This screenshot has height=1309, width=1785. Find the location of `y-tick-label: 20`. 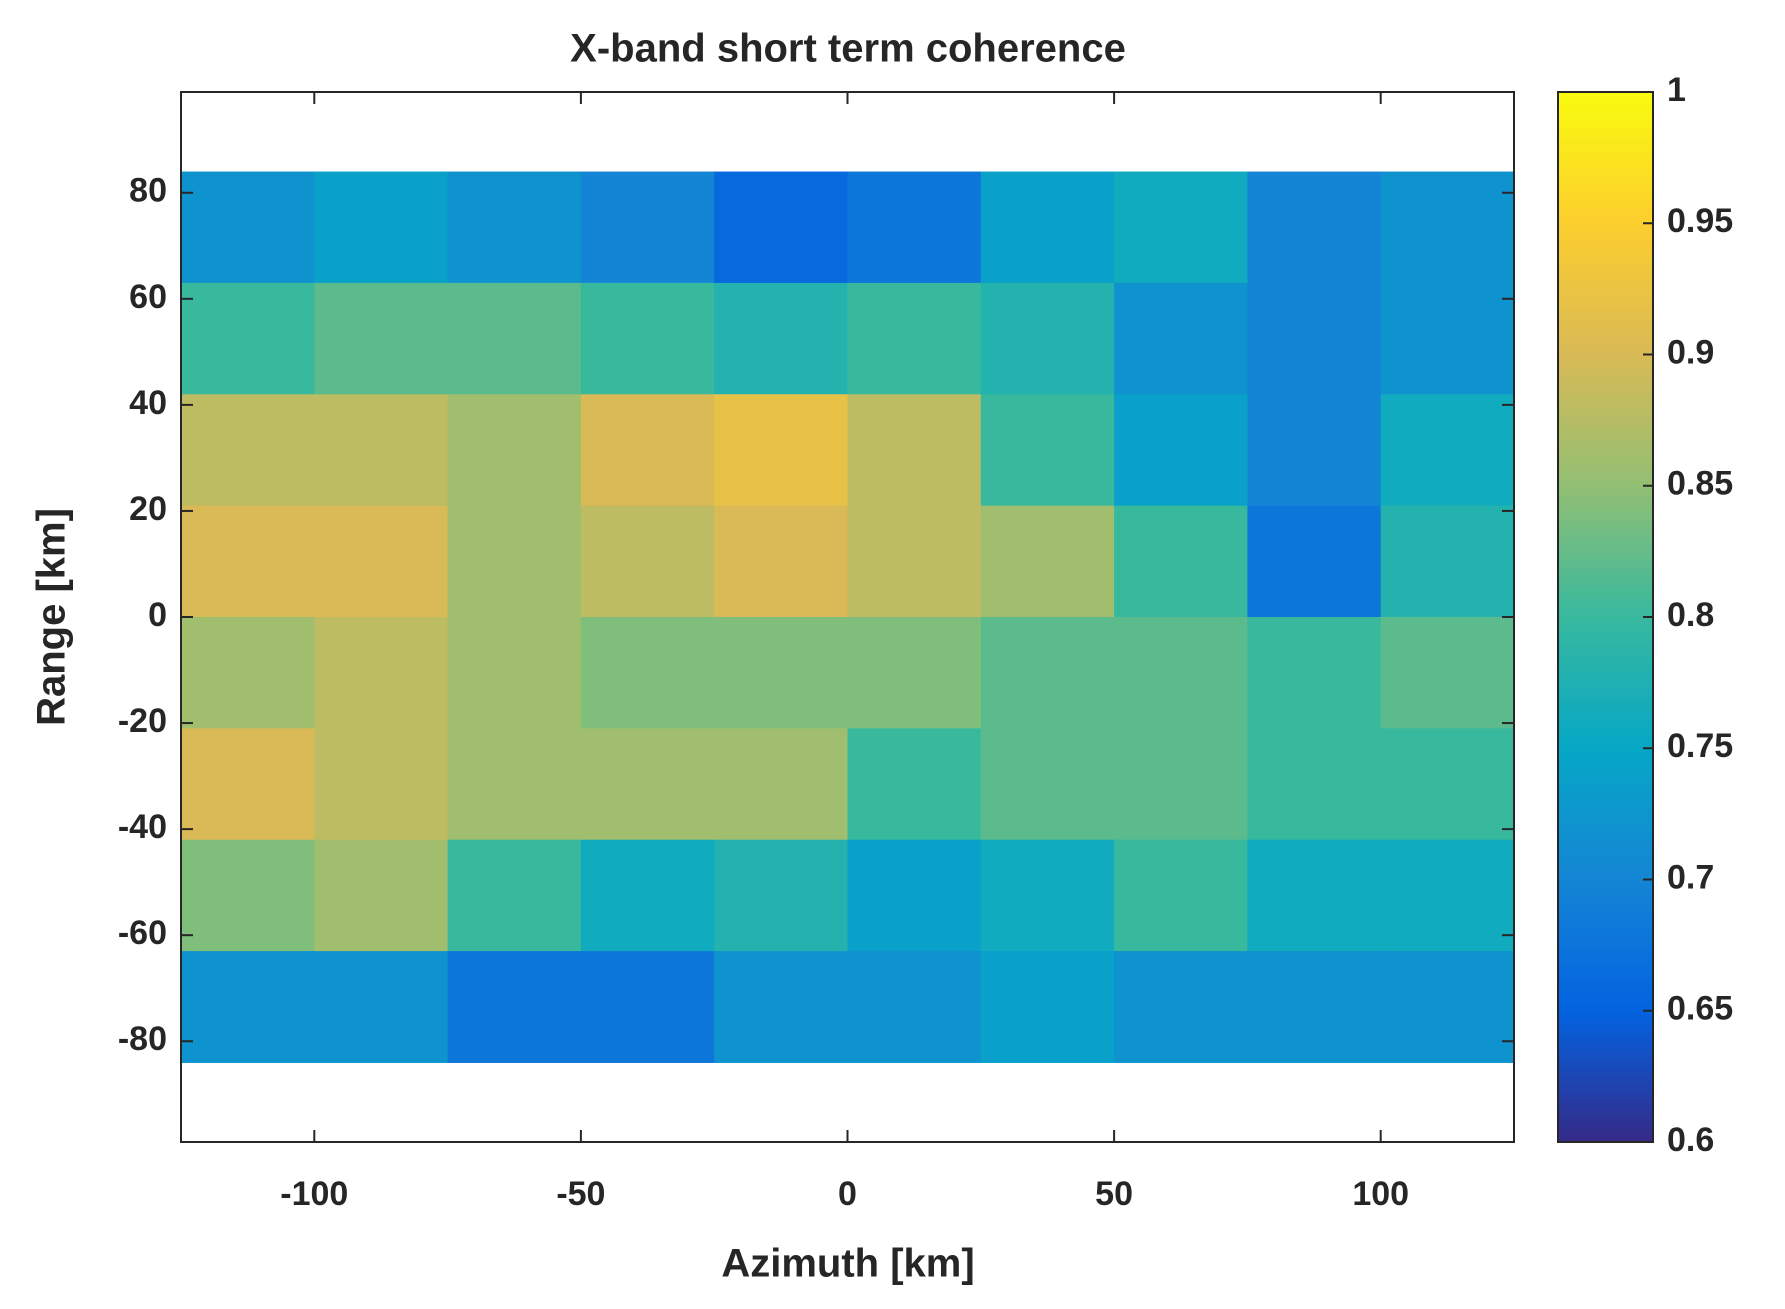

y-tick-label: 20 is located at coordinates (148, 509).